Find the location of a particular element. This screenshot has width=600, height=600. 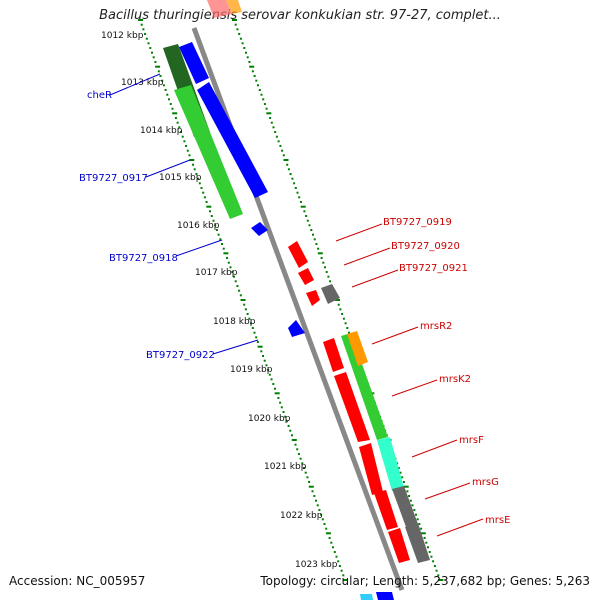

gene-label-bt9727-0920: BT9727_0920 is located at coordinates (425, 246).